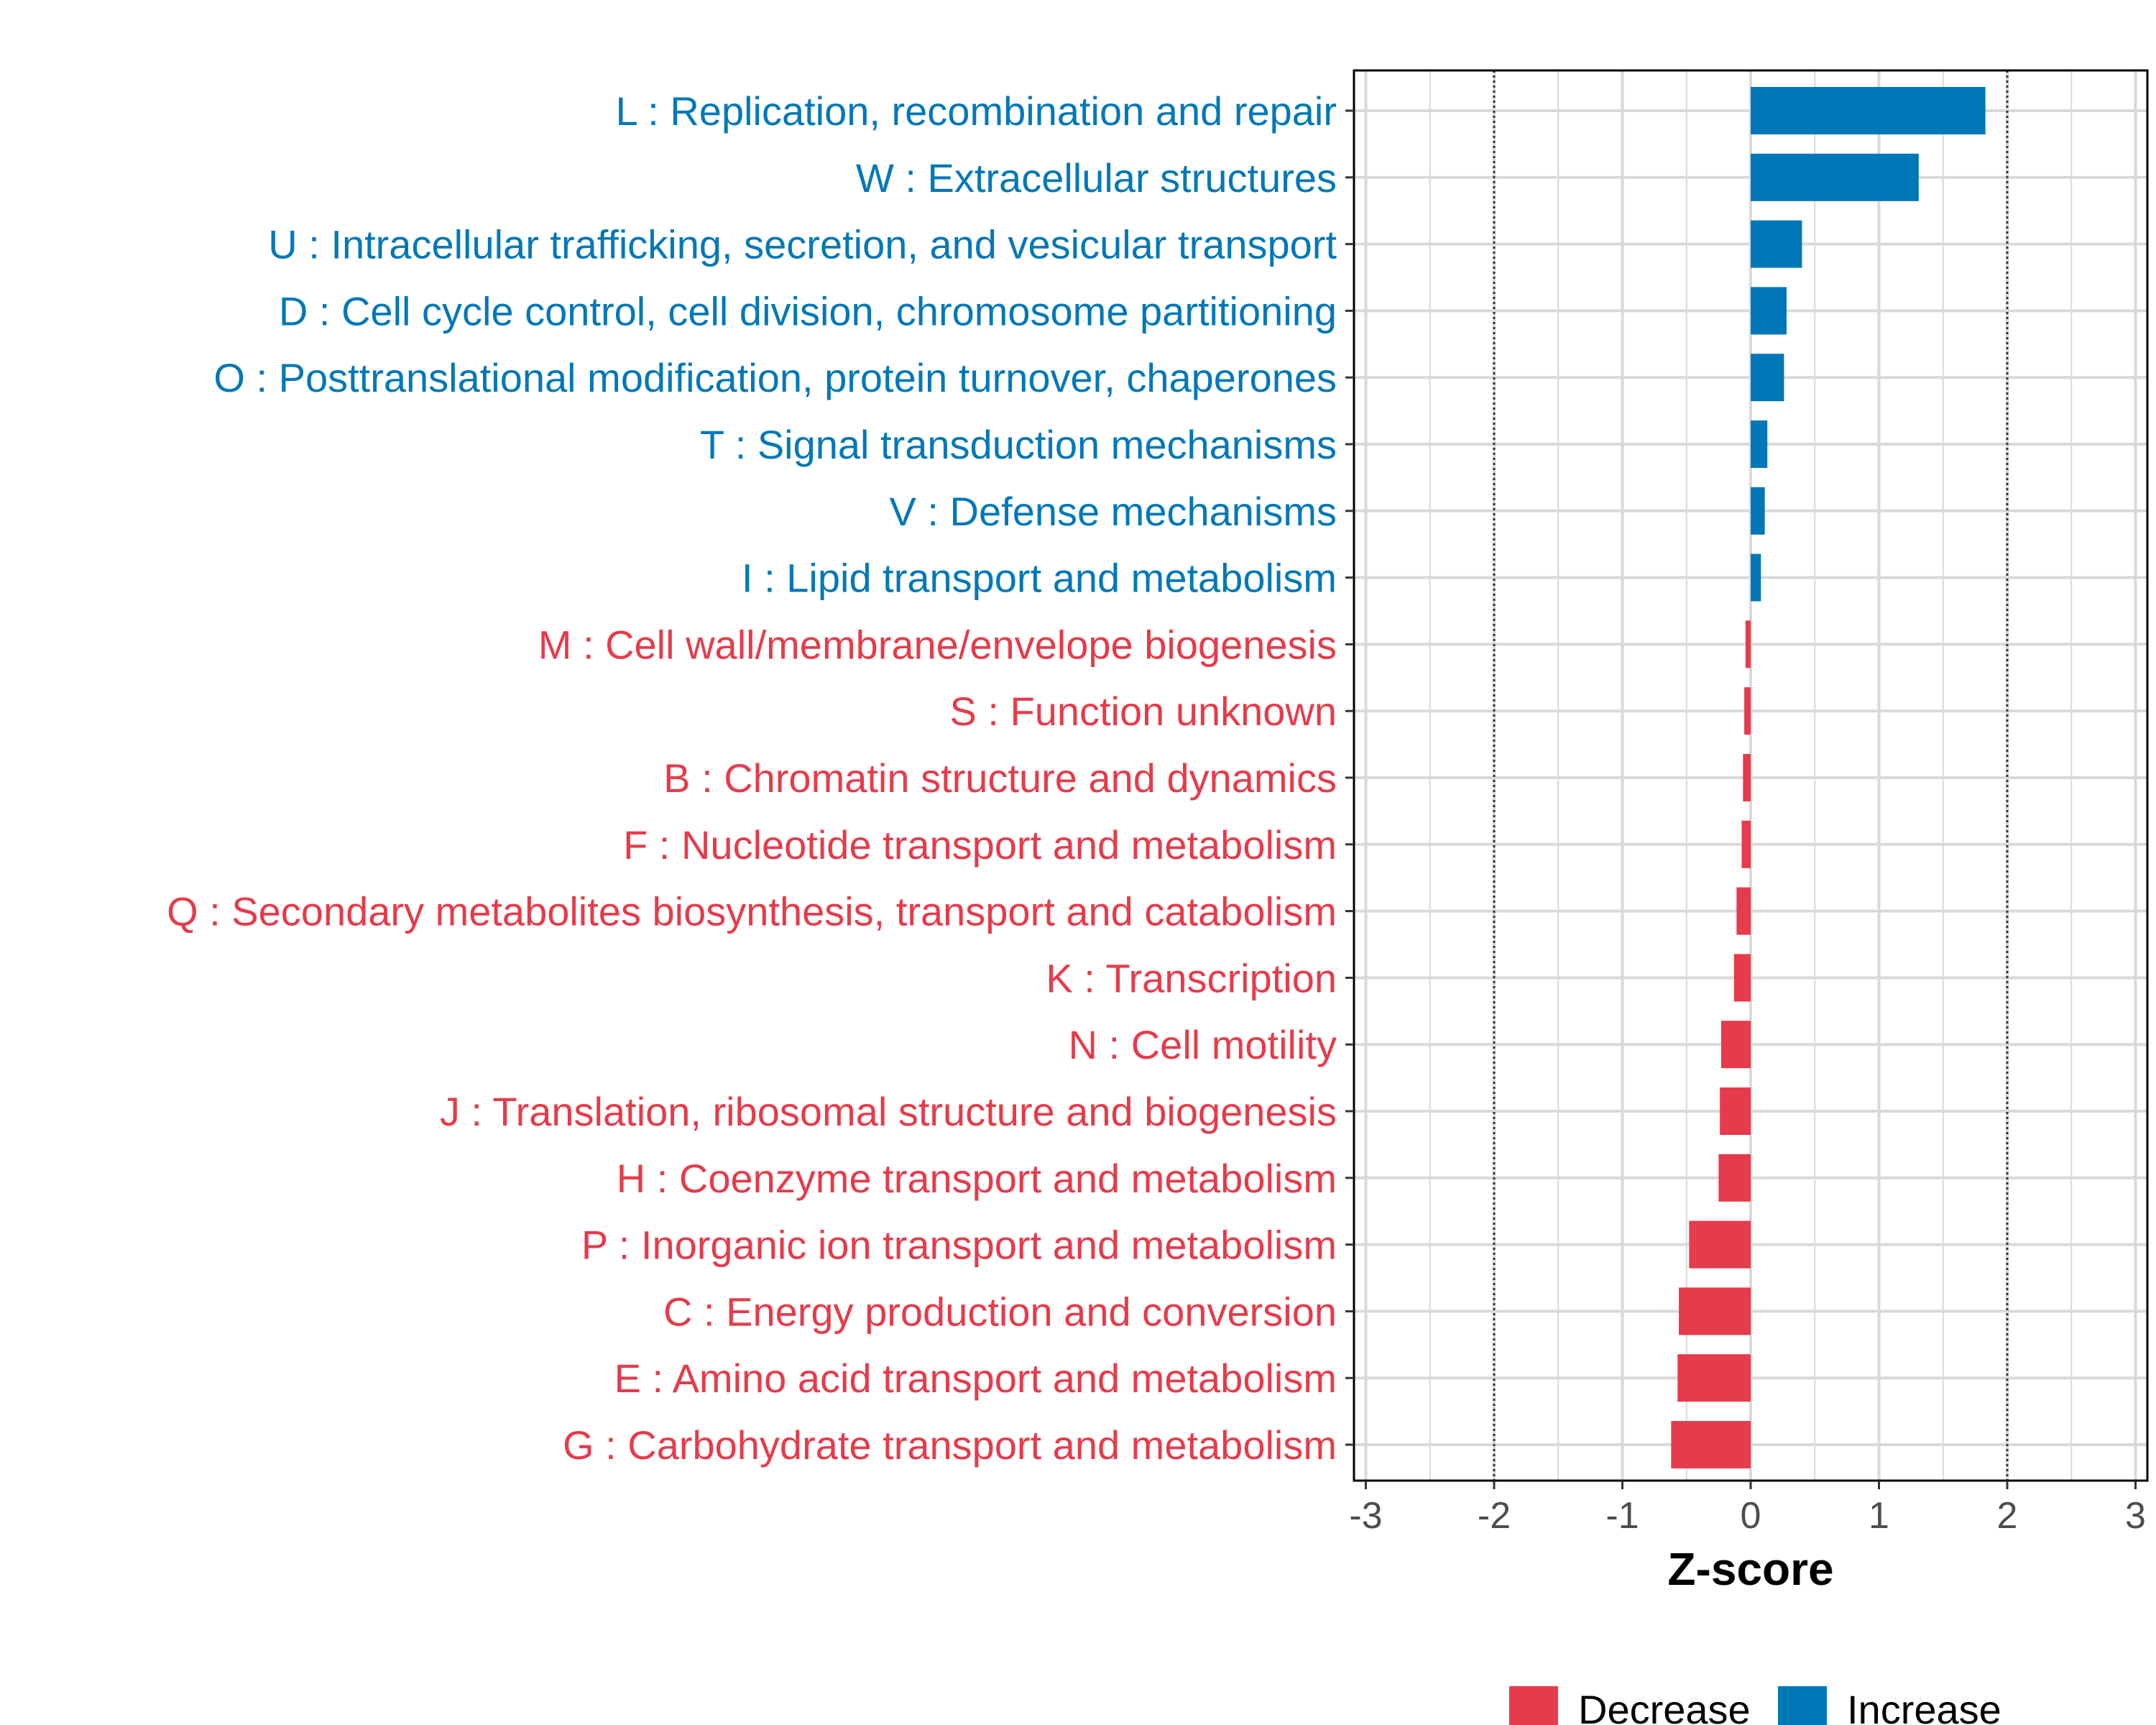  What do you see at coordinates (1828, 777) in the screenshot?
I see `bars` at bounding box center [1828, 777].